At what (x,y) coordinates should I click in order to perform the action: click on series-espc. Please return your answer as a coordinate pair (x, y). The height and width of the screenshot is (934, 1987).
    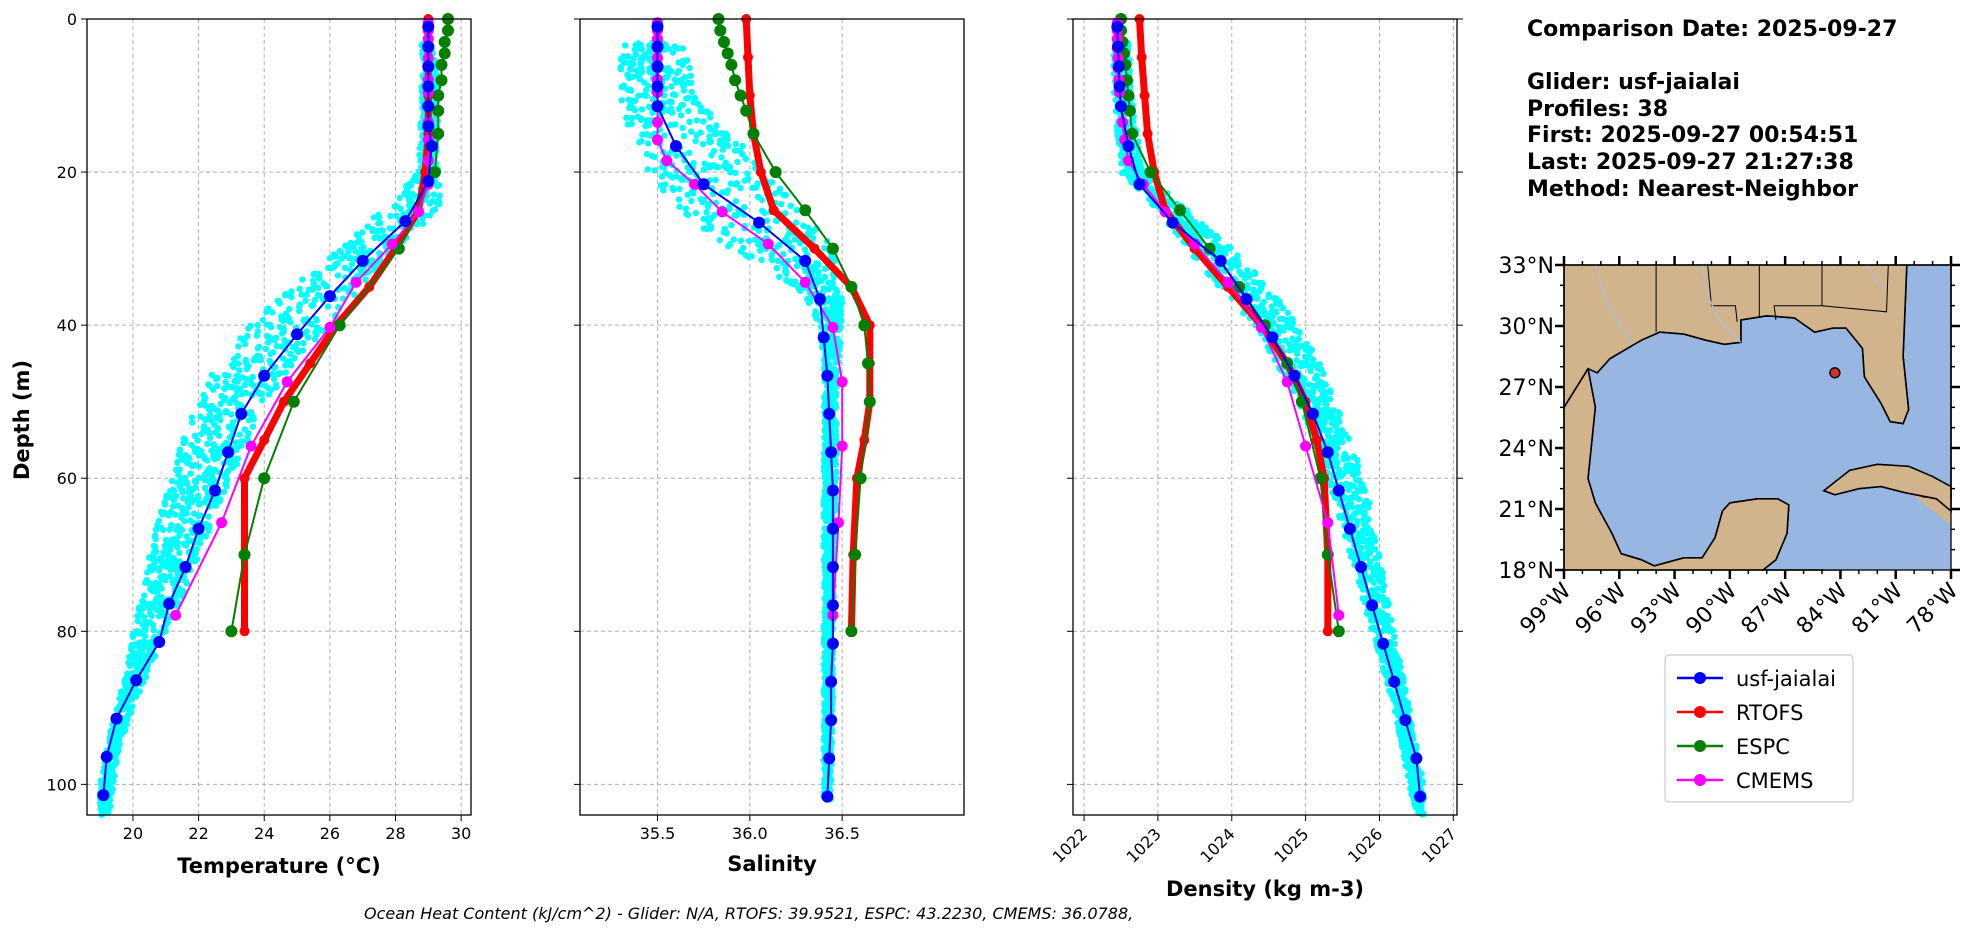
    Looking at the image, I should click on (339, 325).